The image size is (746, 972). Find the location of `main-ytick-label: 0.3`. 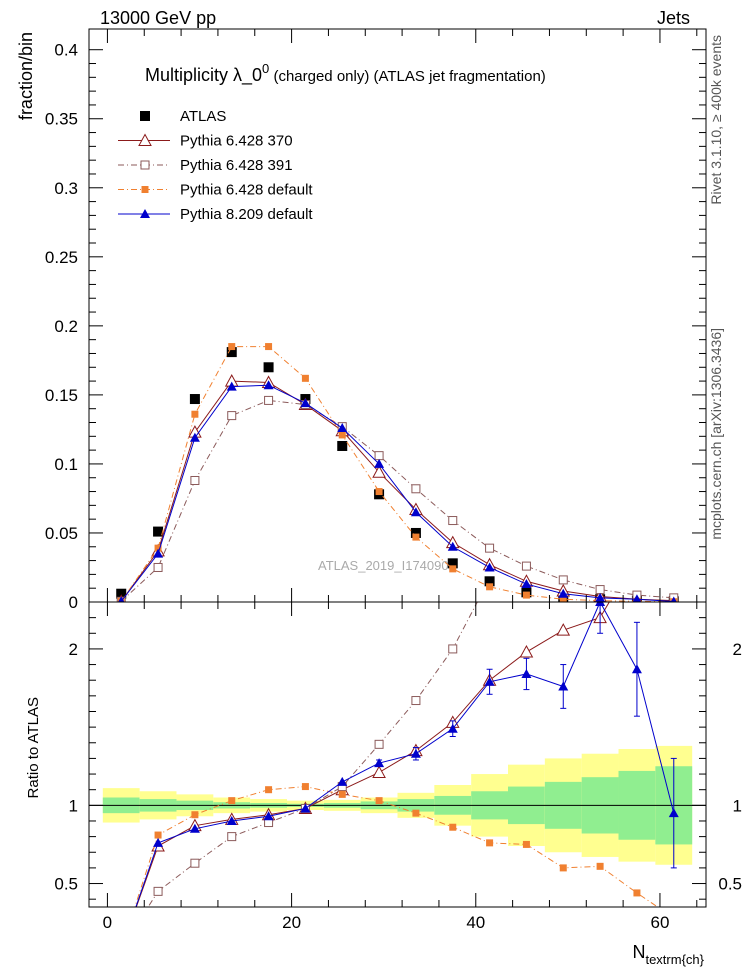

main-ytick-label: 0.3 is located at coordinates (66, 188).